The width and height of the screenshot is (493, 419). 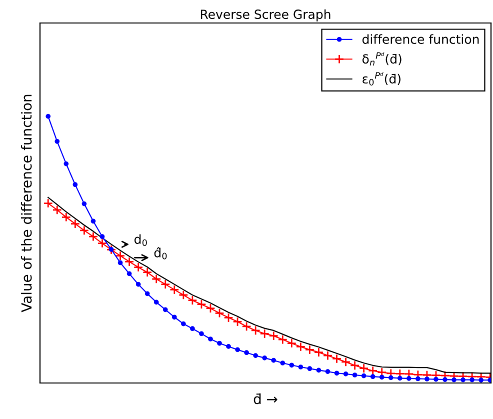 What do you see at coordinates (265, 15) in the screenshot?
I see `chart-title: Reverse Scree Graph` at bounding box center [265, 15].